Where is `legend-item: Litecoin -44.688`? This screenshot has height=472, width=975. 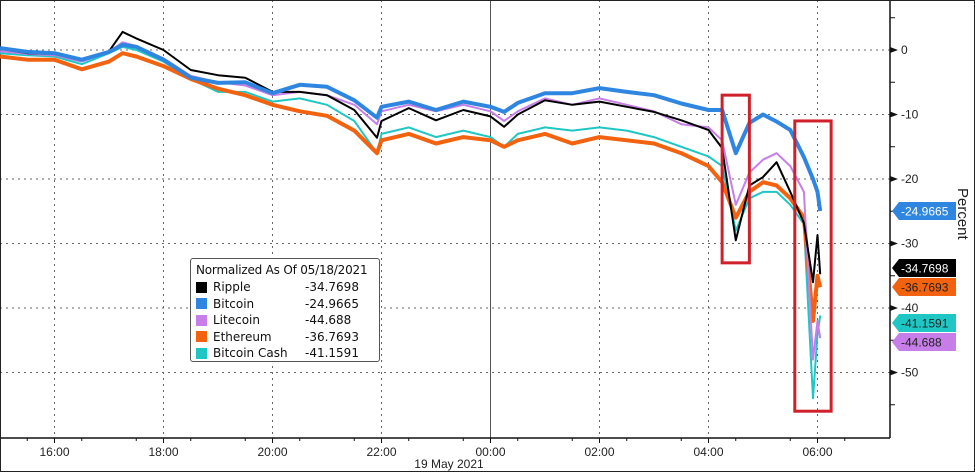
legend-item: Litecoin -44.688 is located at coordinates (287, 320).